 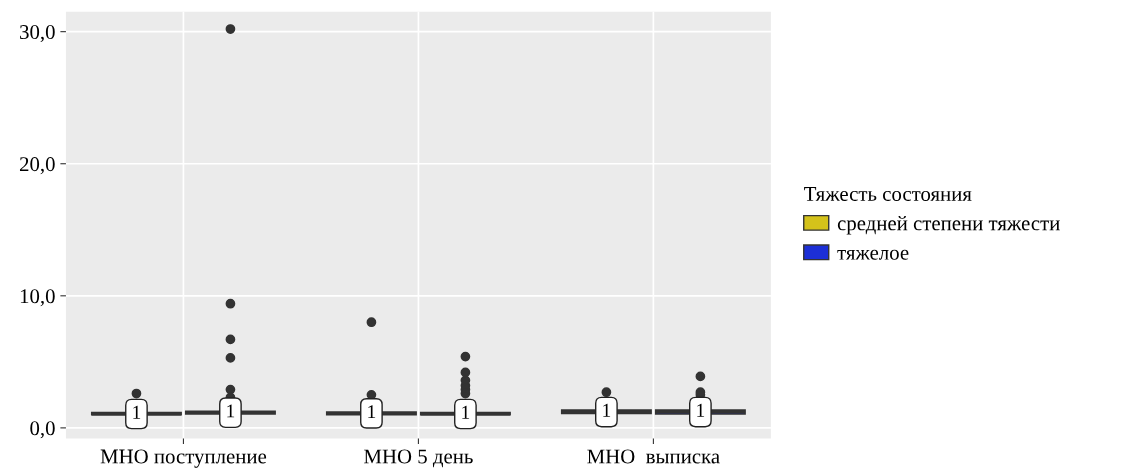 I want to click on y-tick-label: 10,0, so click(x=37, y=298).